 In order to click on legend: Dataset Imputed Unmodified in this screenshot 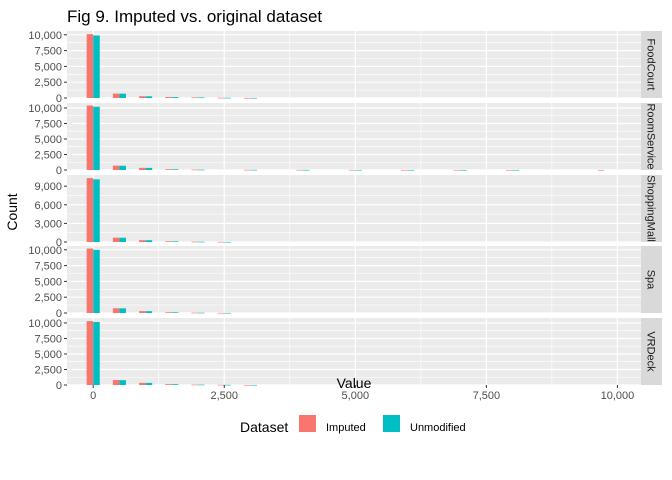, I will do `click(353, 425)`.